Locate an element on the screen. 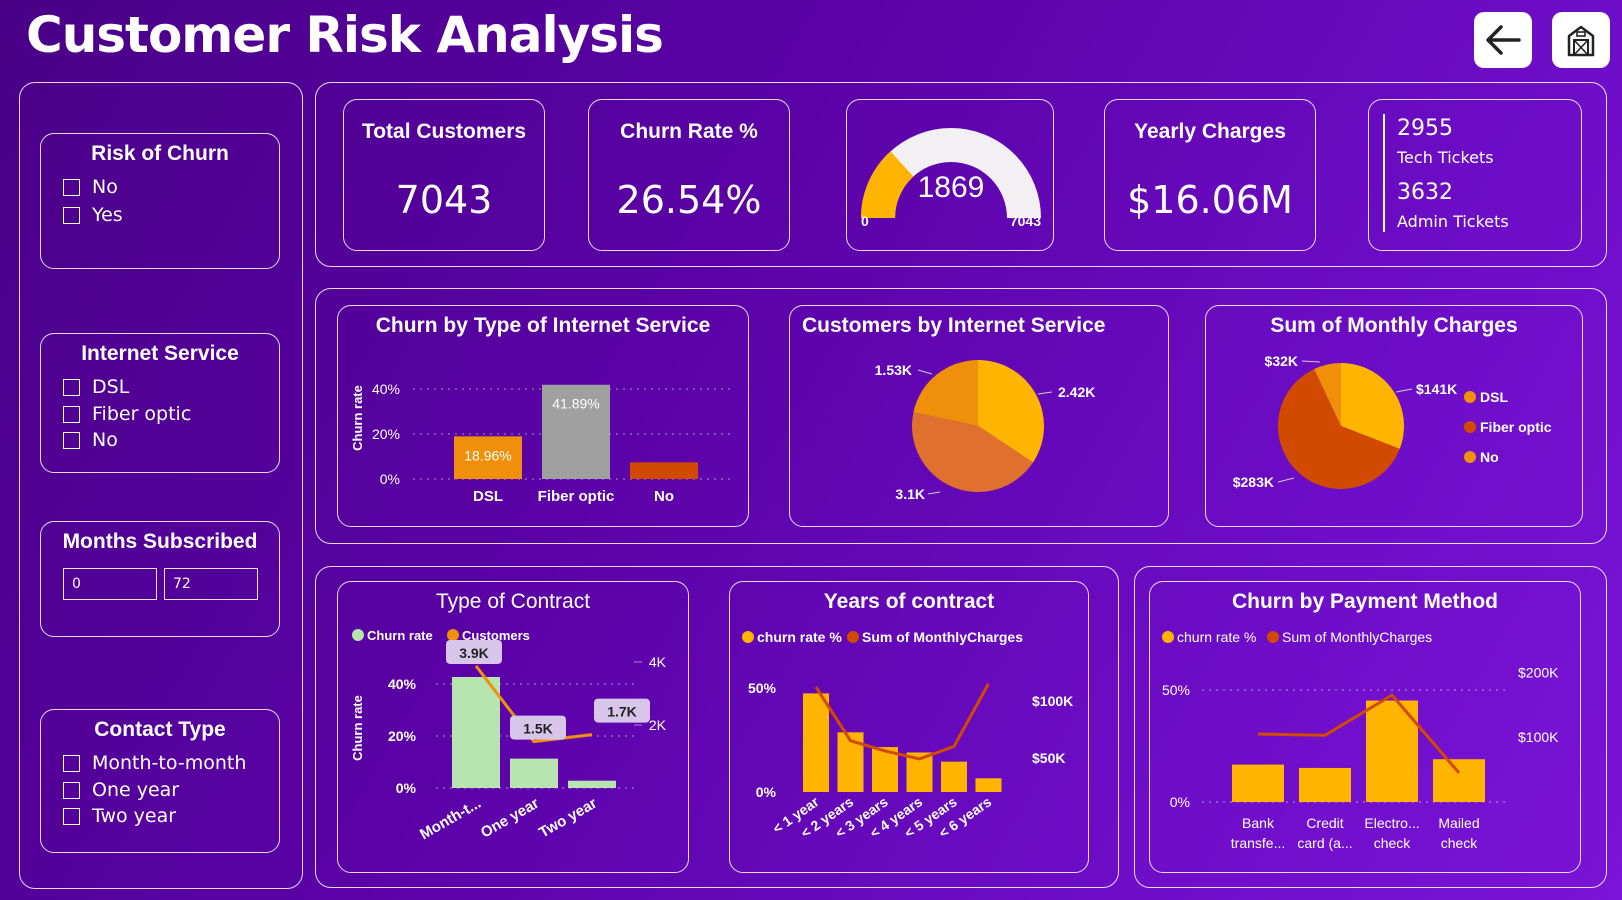  chart-title: Type of Contract is located at coordinates (513, 601).